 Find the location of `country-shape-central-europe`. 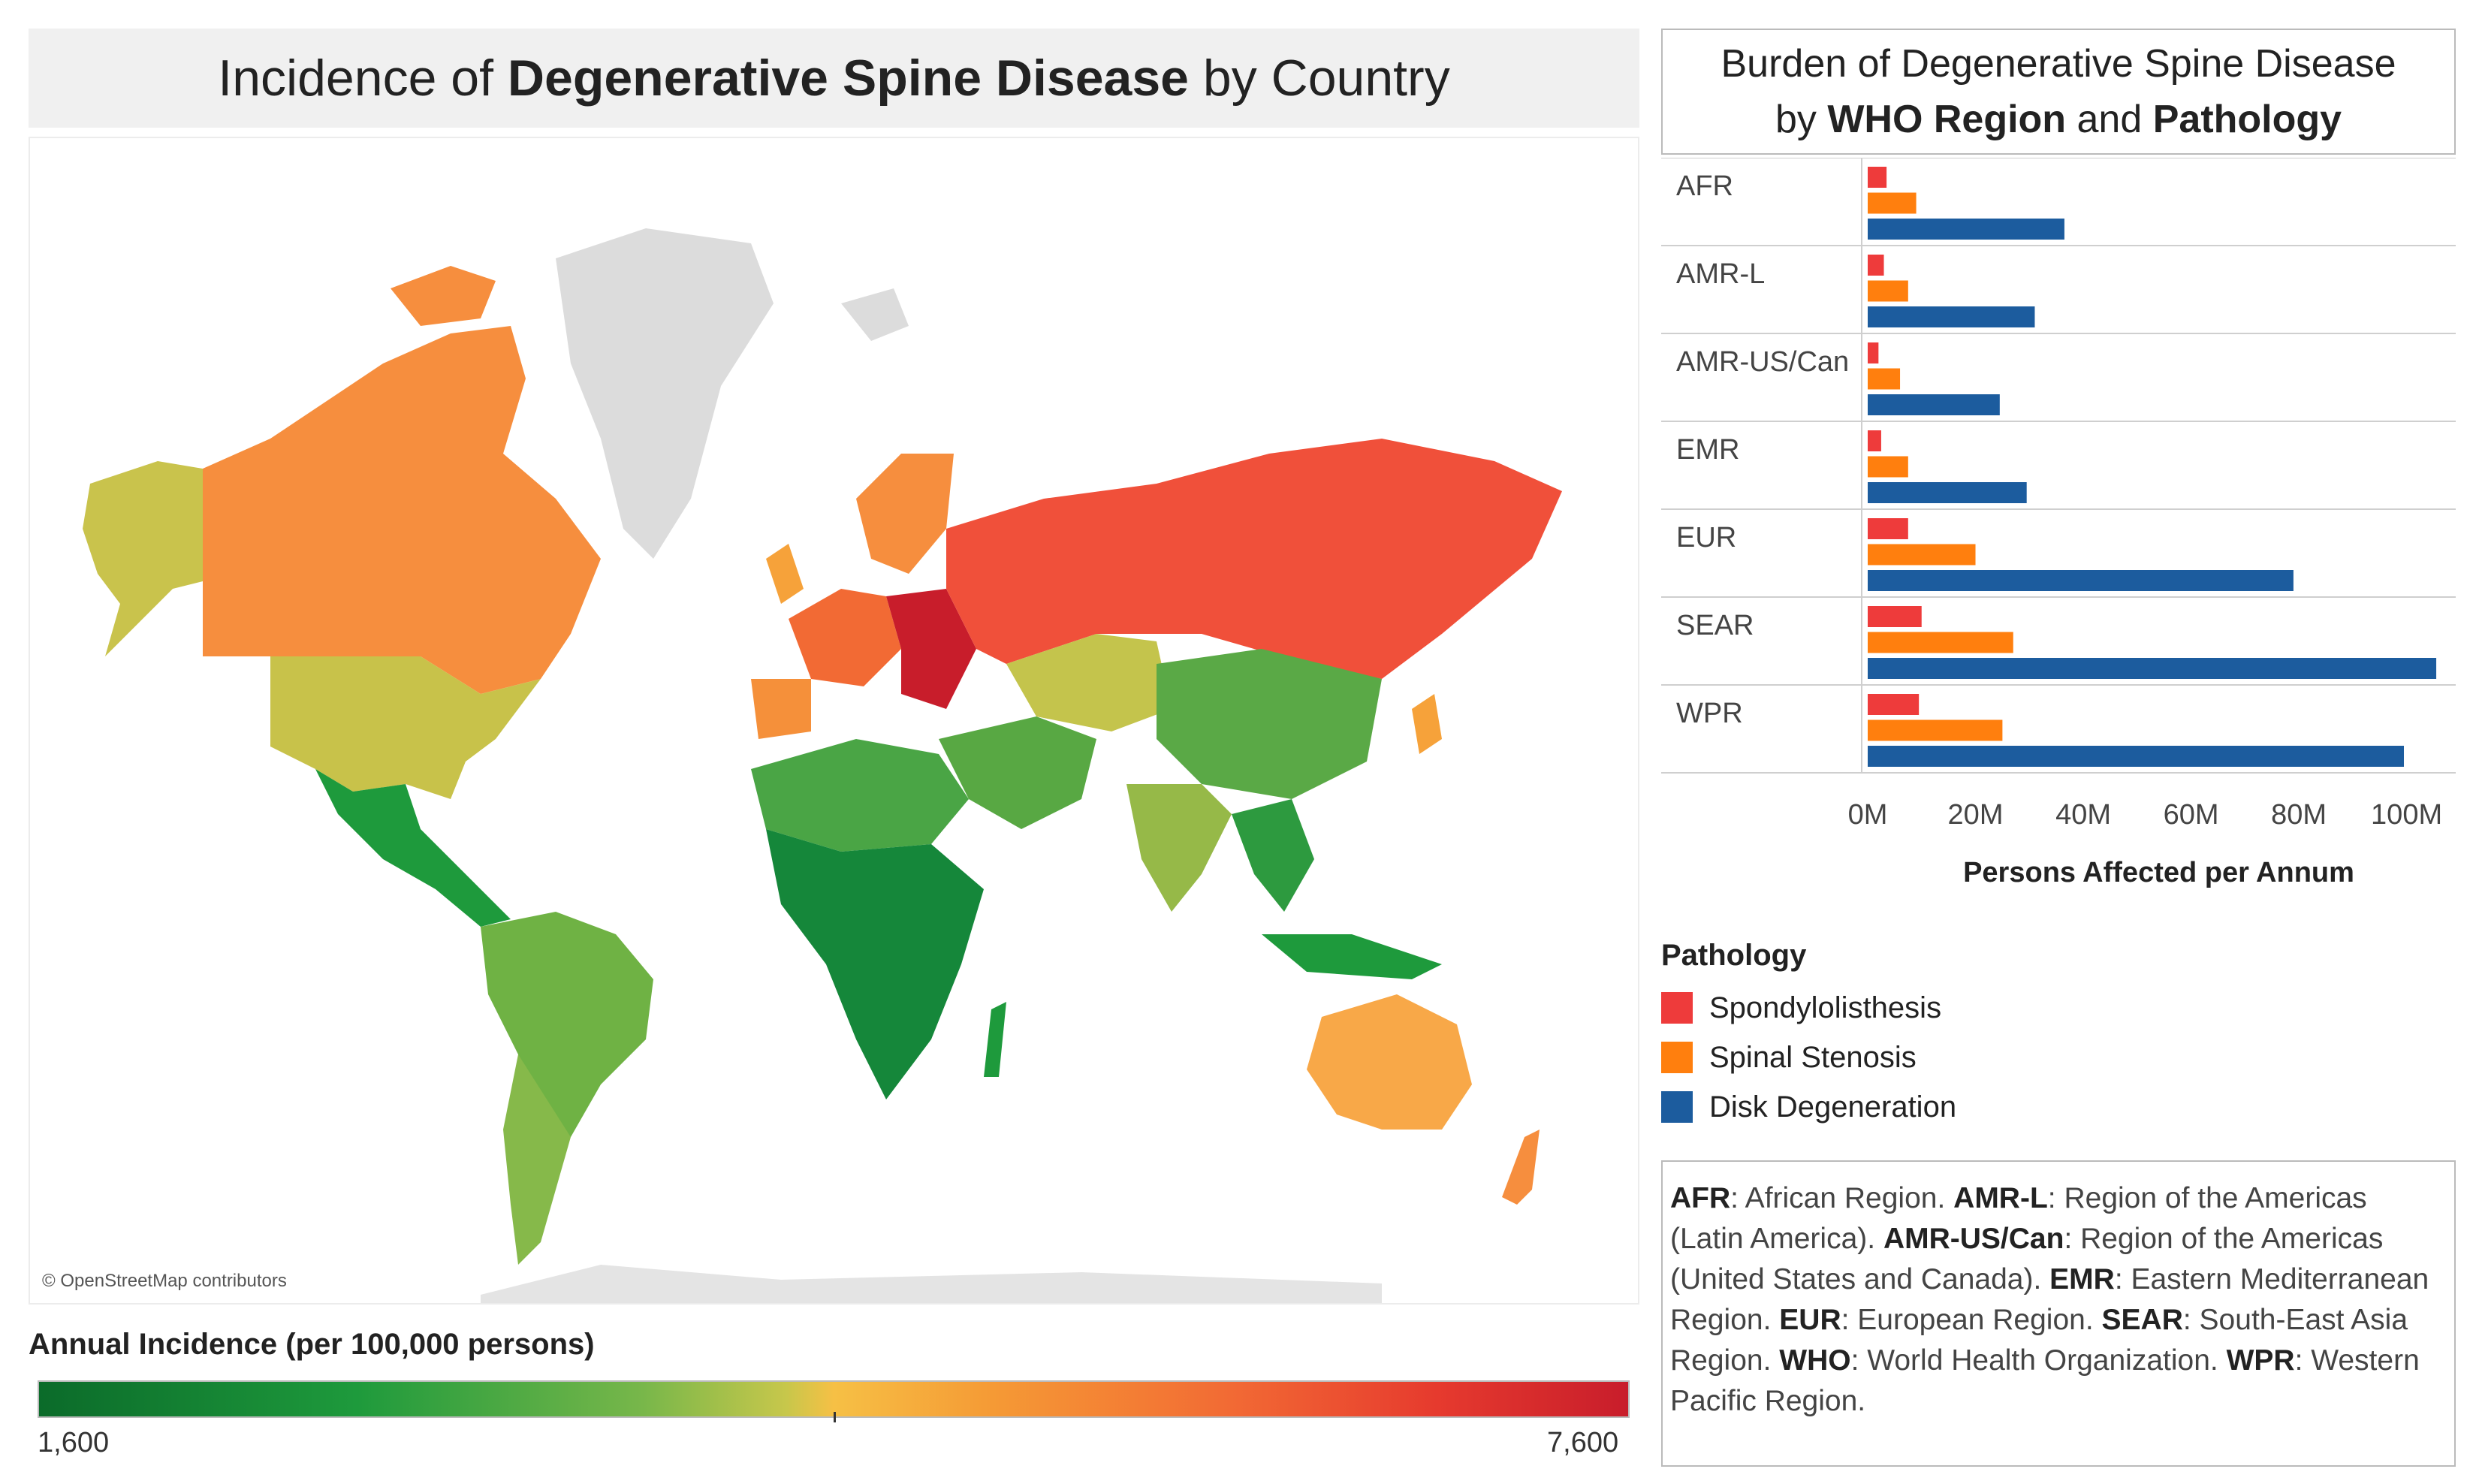

country-shape-central-europe is located at coordinates (931, 649).